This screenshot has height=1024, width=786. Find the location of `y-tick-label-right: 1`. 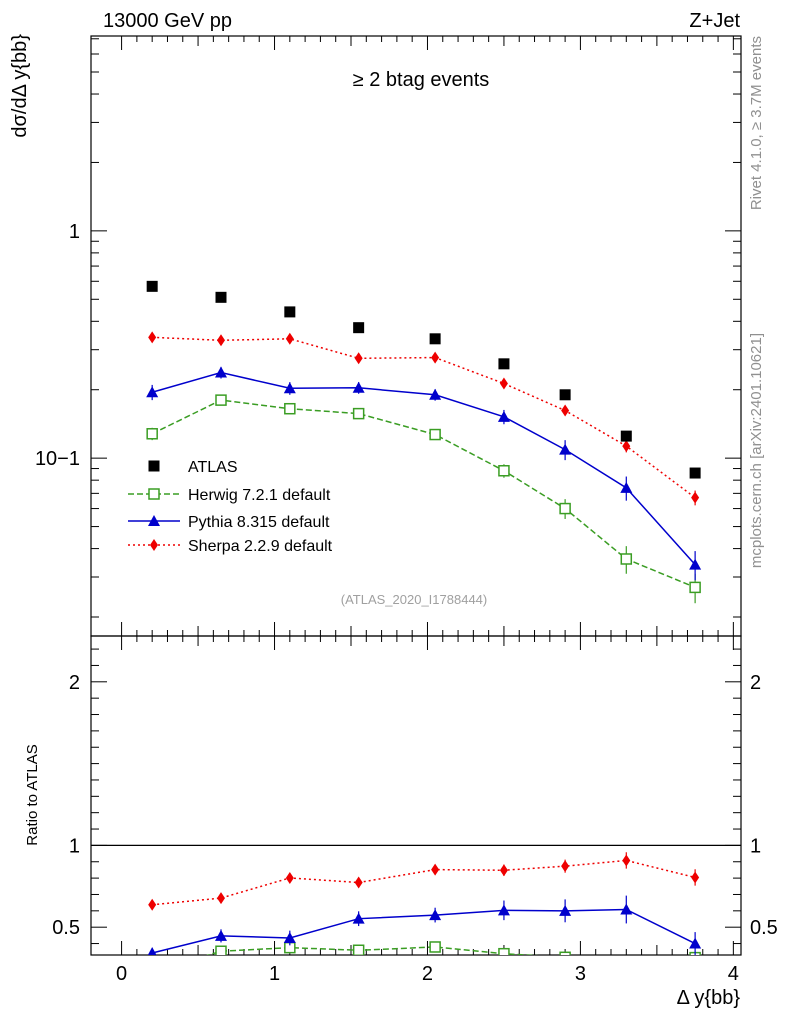

y-tick-label-right: 1 is located at coordinates (755, 846).